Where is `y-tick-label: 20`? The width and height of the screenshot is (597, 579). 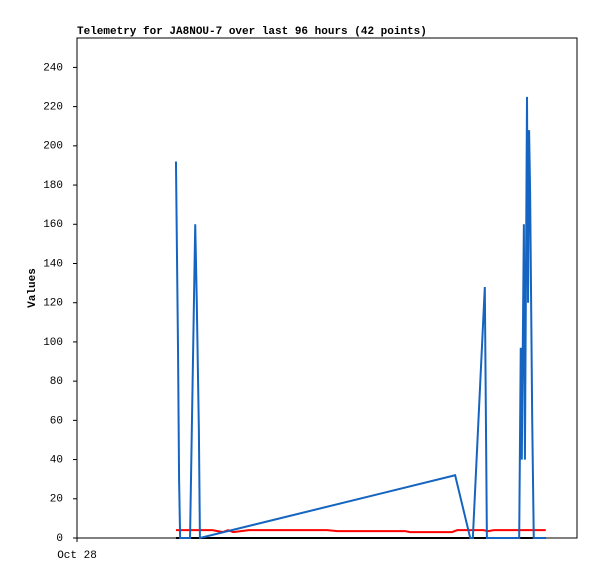
y-tick-label: 20 is located at coordinates (56, 500).